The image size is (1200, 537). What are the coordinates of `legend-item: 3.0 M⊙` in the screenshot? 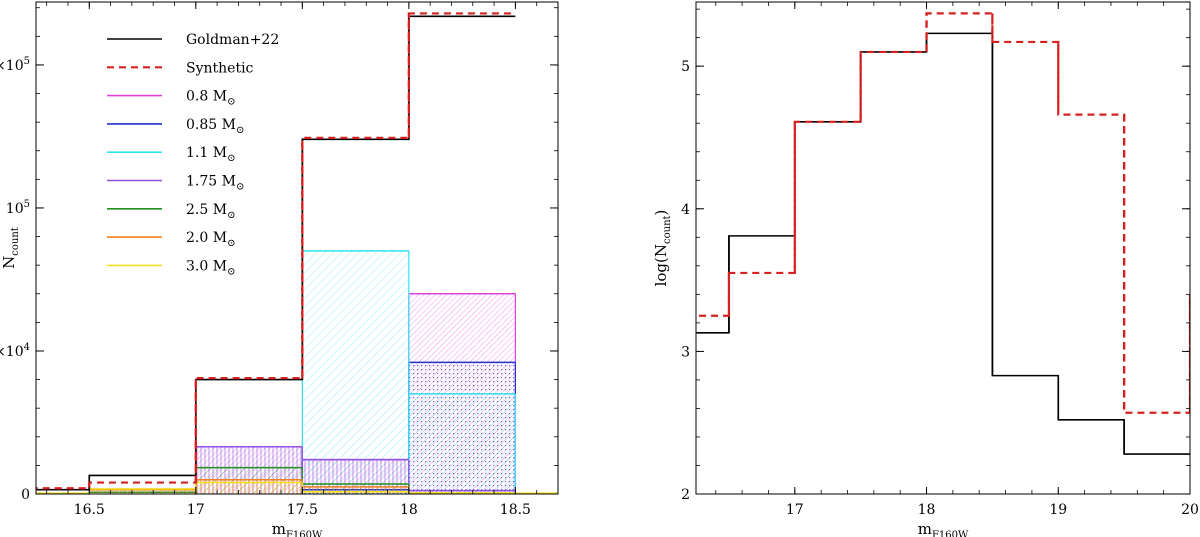 It's located at (171, 267).